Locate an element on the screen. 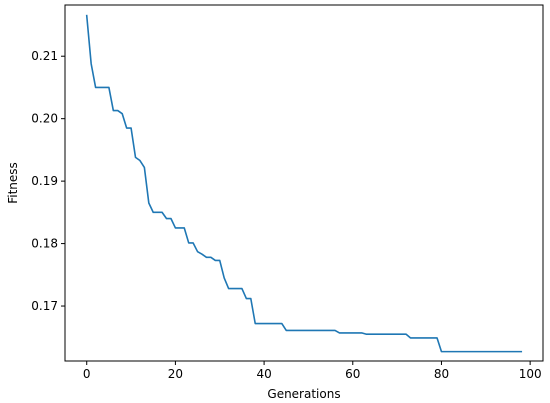 This screenshot has width=550, height=403. y-axis-label: Fitness is located at coordinates (13, 183).